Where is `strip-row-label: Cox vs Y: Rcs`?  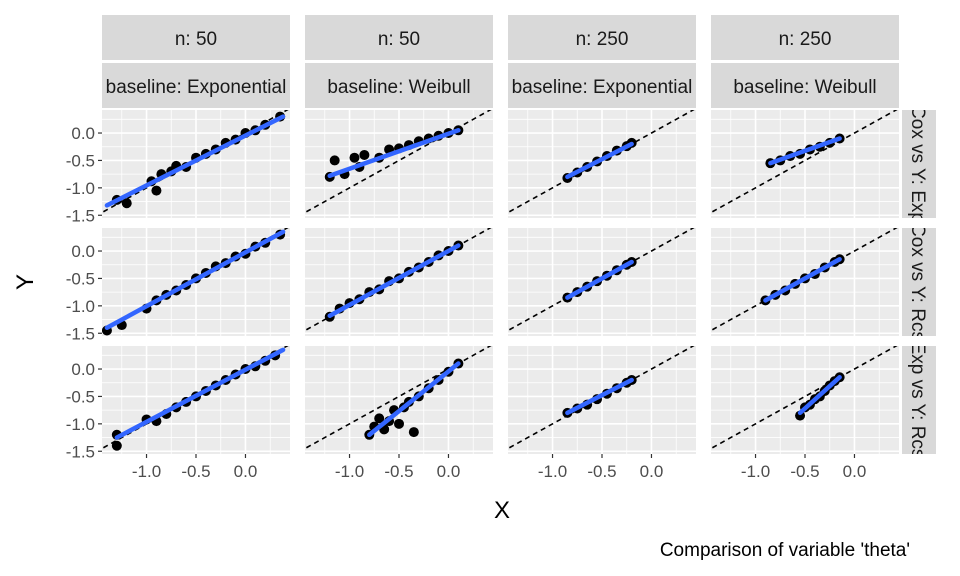 strip-row-label: Cox vs Y: Rcs is located at coordinates (917, 282).